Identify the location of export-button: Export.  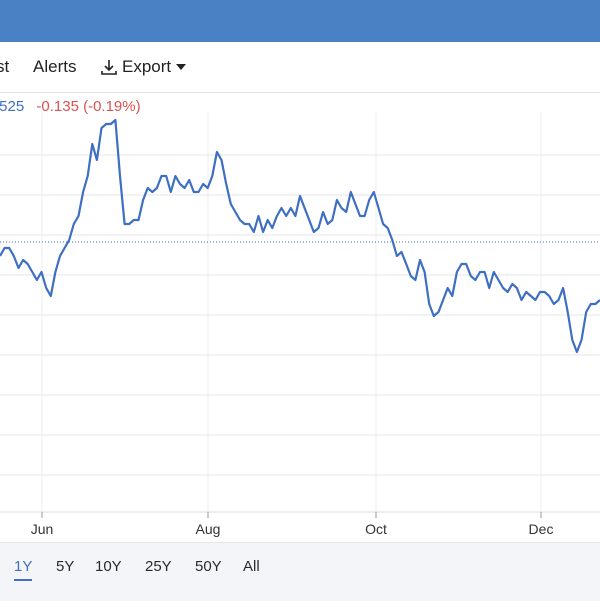
(143, 67).